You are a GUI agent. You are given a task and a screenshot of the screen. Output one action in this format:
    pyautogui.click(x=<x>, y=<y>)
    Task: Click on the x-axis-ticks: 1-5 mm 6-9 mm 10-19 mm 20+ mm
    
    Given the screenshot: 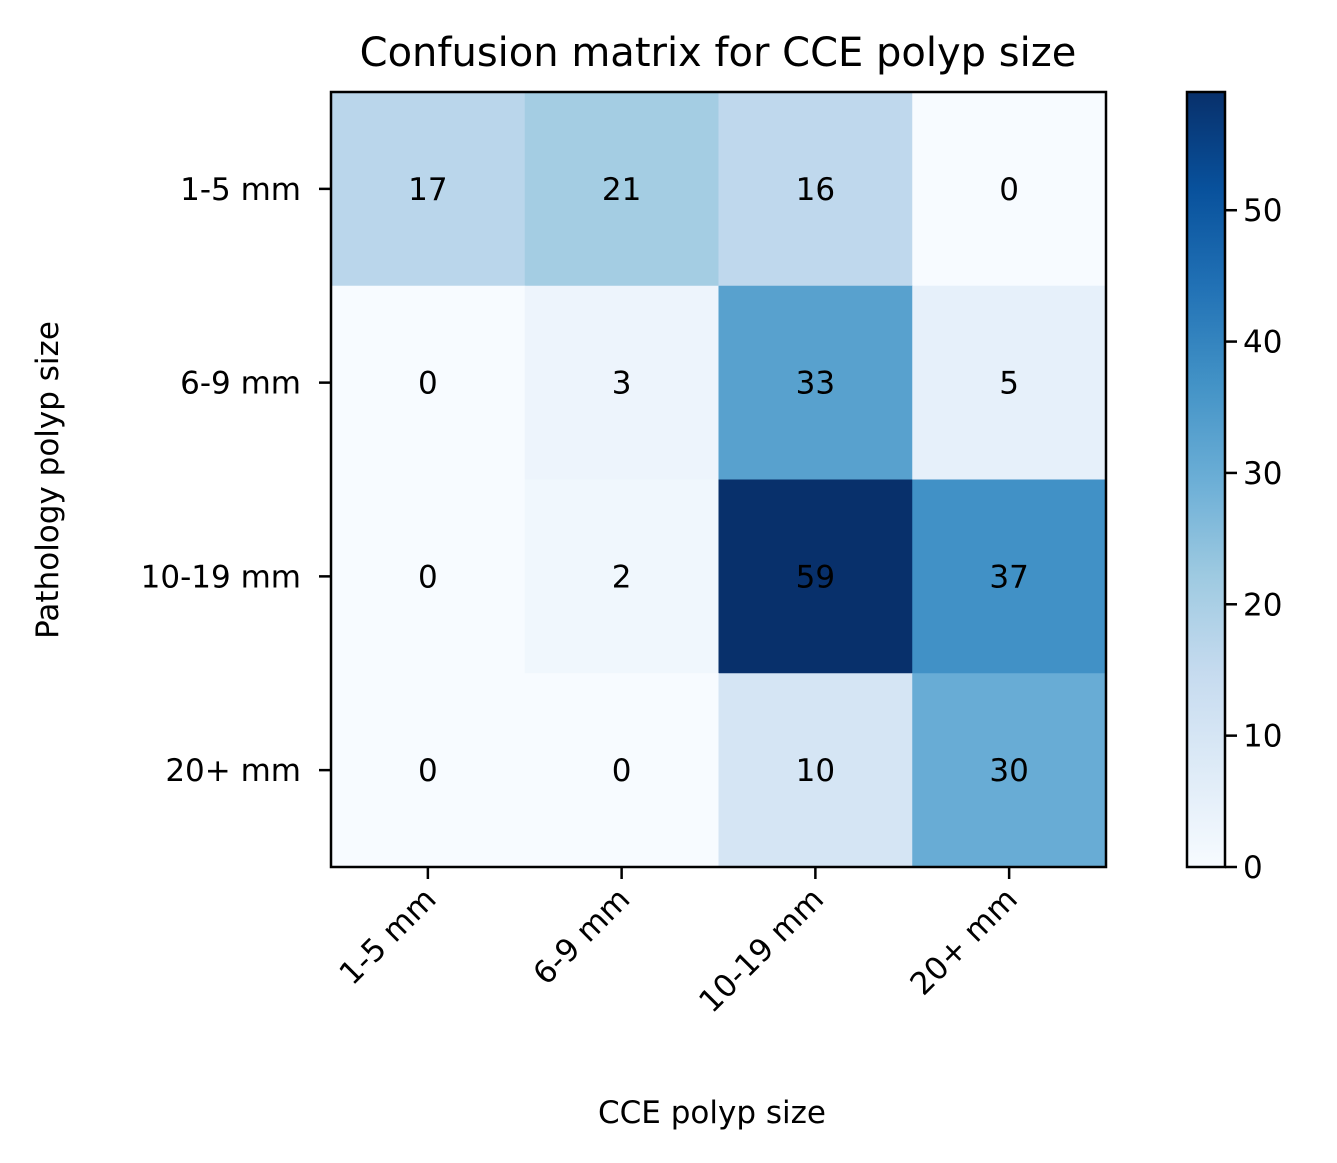 What is the action you would take?
    pyautogui.click(x=679, y=943)
    